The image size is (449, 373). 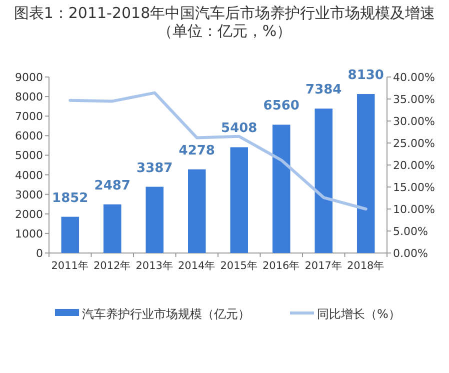 I want to click on y2-tick-label: 15.00%, so click(x=414, y=187).